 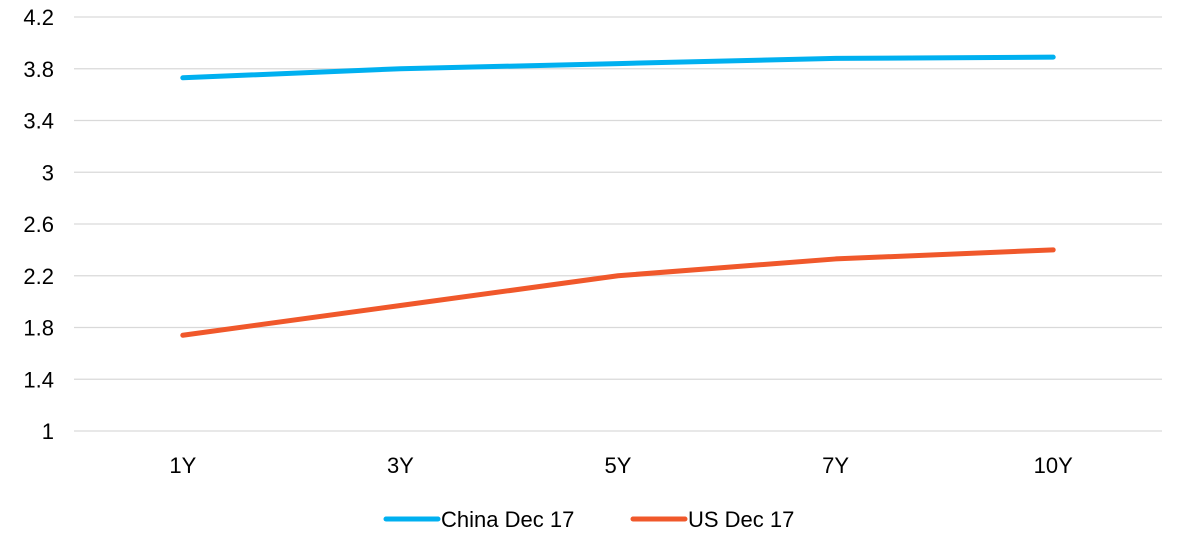 I want to click on y-tick-label: 1.8, so click(x=38, y=328).